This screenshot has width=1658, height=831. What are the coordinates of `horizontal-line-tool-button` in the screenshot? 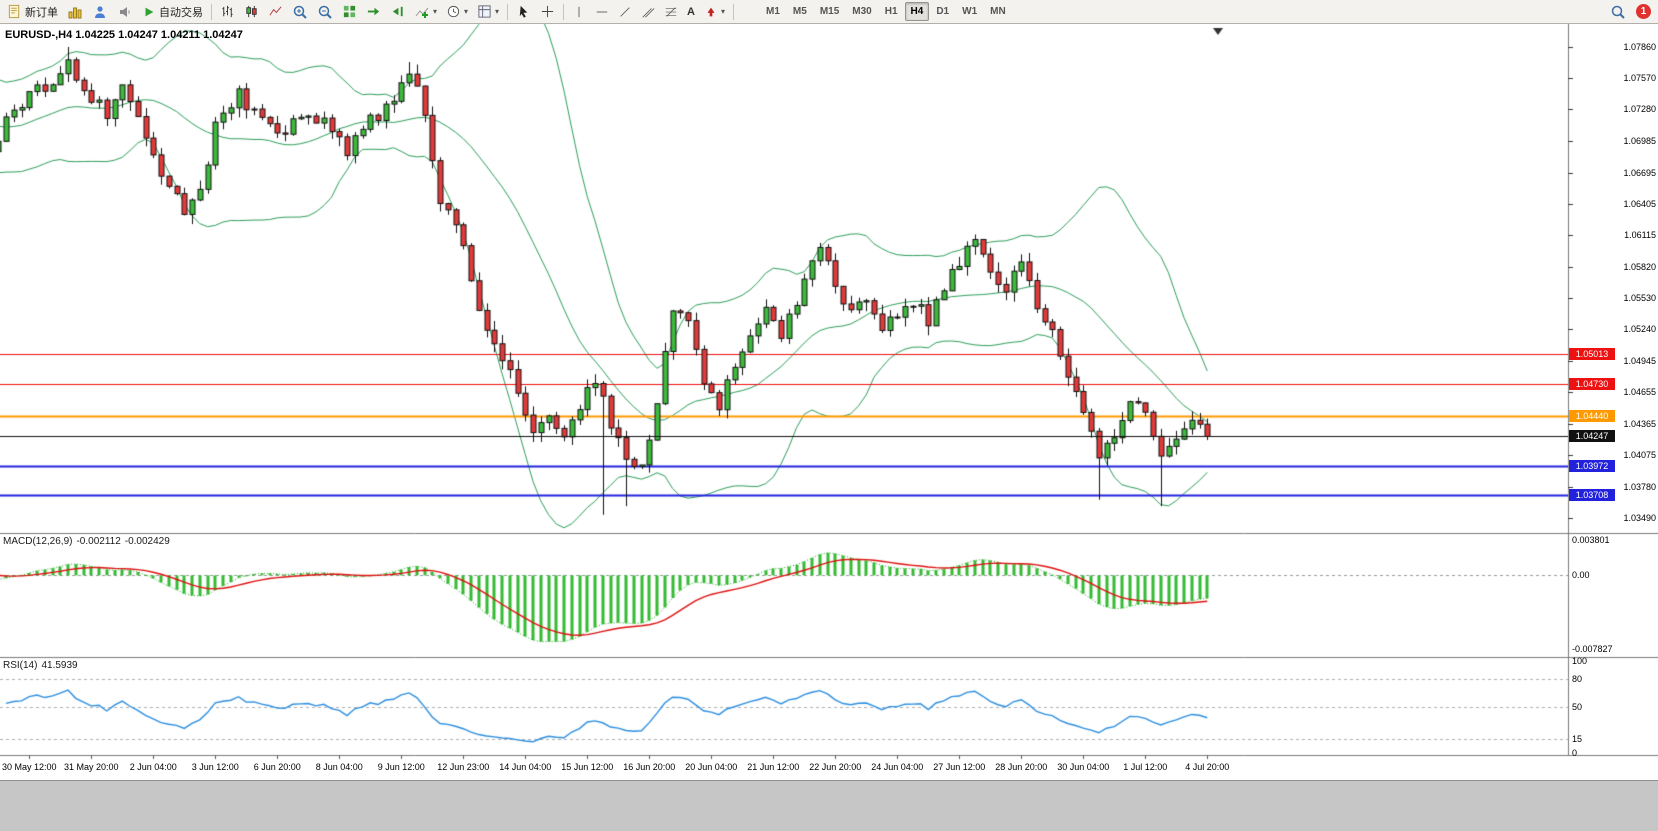 It's located at (602, 11).